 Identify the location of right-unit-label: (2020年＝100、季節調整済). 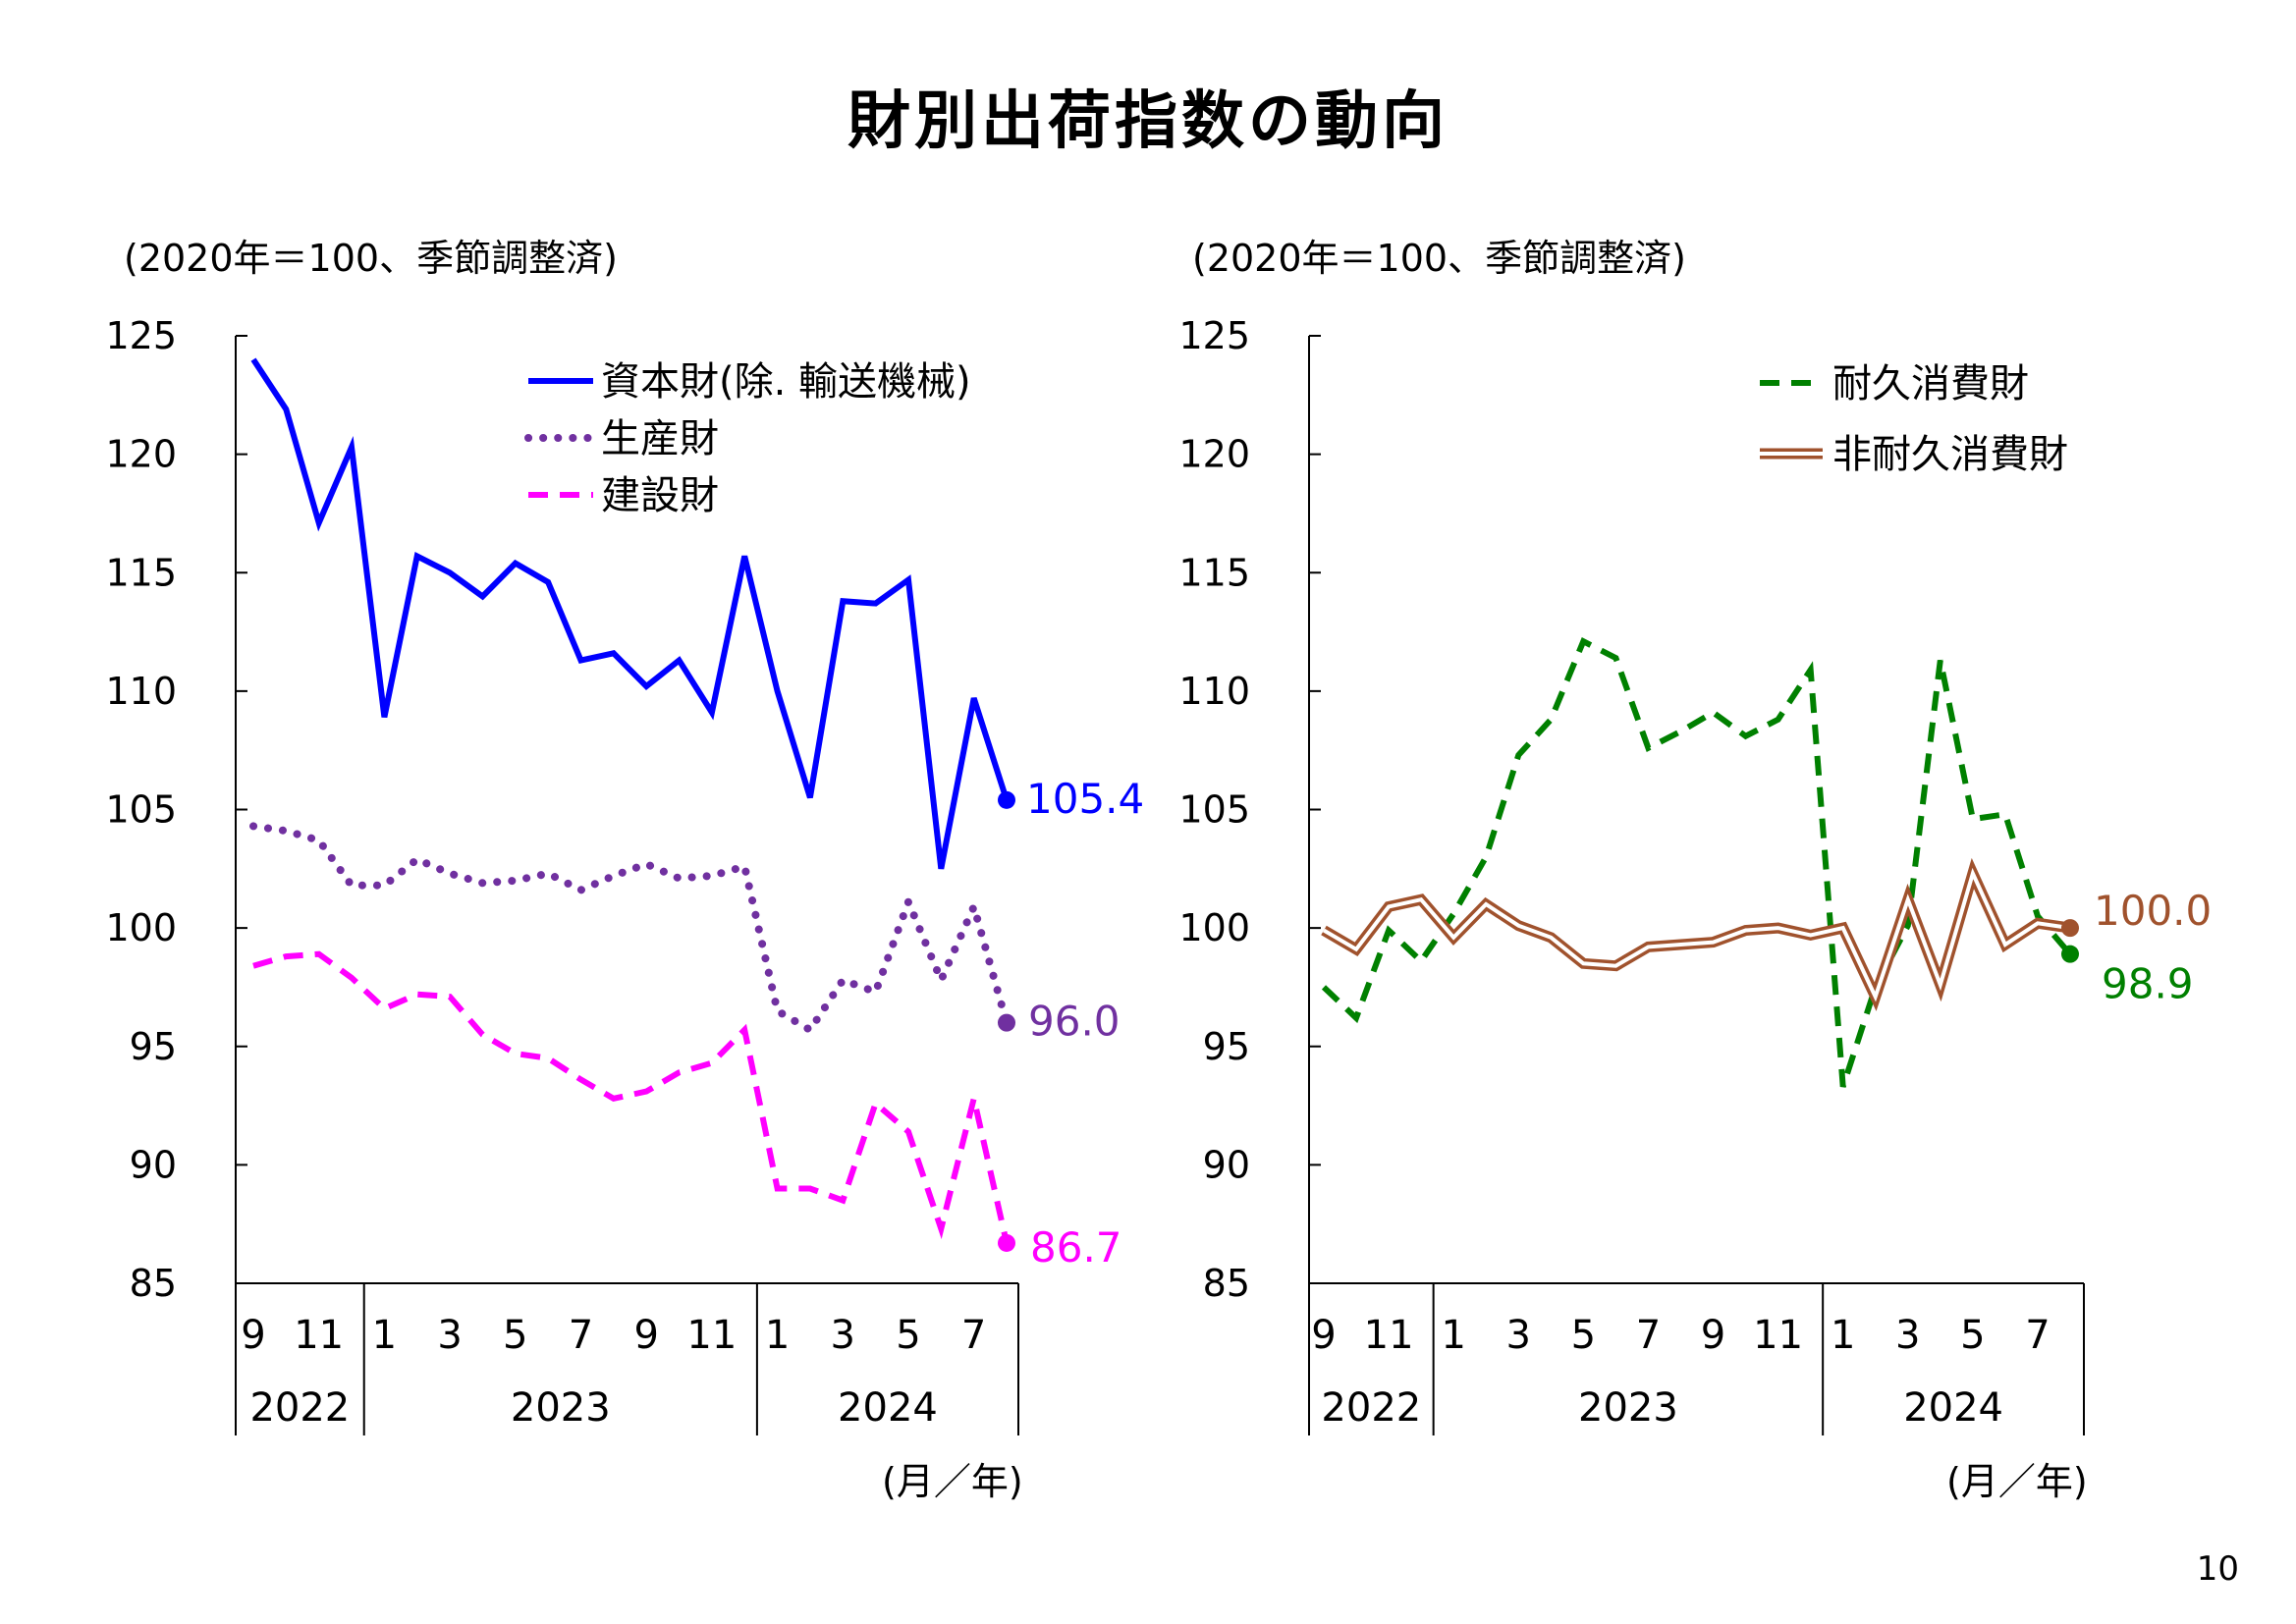
(1439, 258).